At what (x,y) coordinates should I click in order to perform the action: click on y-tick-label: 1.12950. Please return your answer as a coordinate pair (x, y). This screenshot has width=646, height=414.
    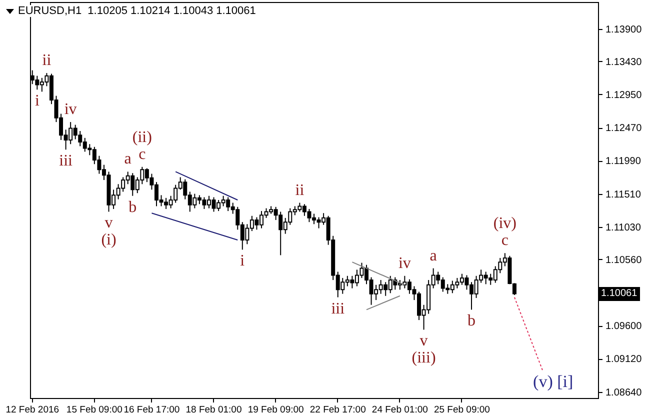
    Looking at the image, I should click on (624, 95).